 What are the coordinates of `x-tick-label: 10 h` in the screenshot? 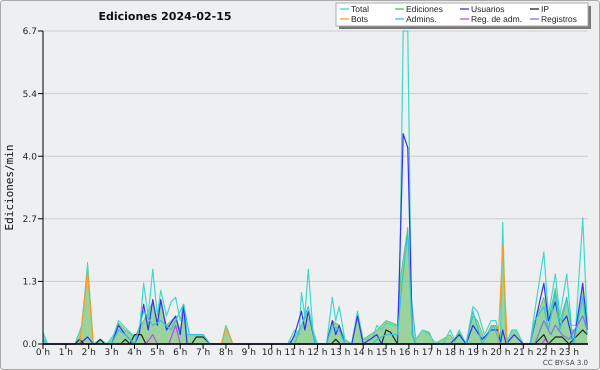 It's located at (272, 353).